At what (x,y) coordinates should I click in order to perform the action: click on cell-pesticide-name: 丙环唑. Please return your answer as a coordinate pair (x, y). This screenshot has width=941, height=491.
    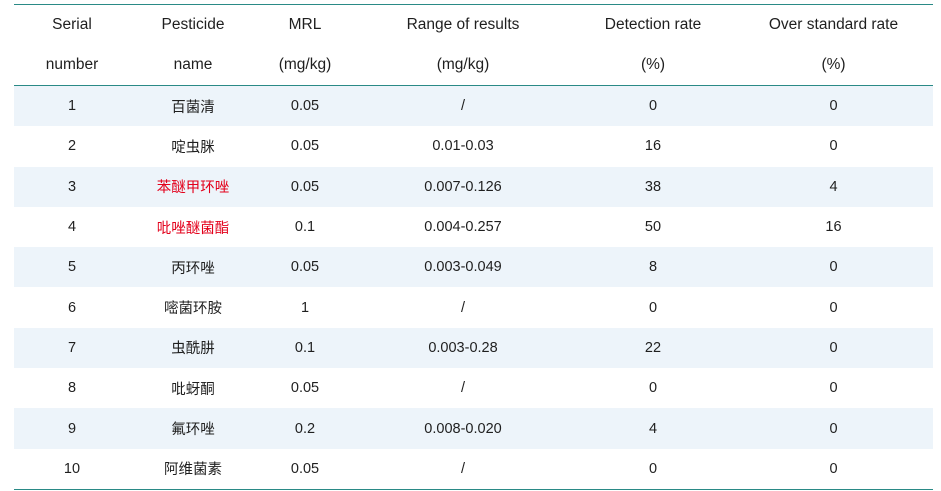
    Looking at the image, I should click on (193, 267).